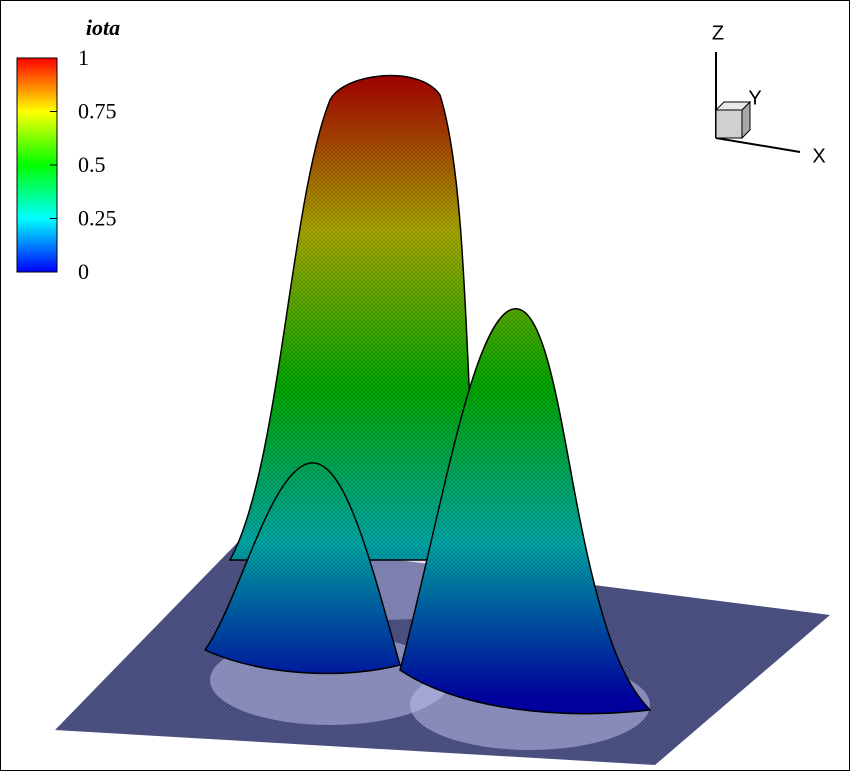  Describe the element at coordinates (97, 111) in the screenshot. I see `colorbar-tick-label: 0.75` at that location.